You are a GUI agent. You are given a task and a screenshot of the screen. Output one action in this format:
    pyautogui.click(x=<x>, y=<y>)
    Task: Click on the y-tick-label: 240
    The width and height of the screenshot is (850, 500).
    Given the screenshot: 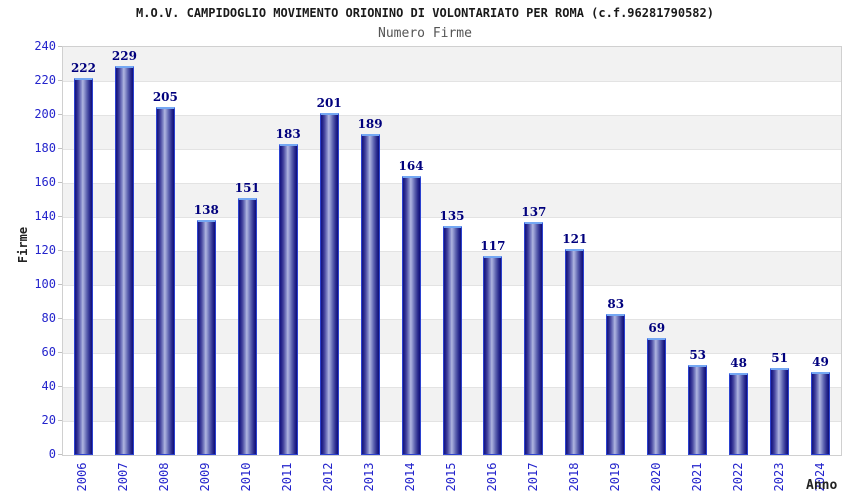 What is the action you would take?
    pyautogui.click(x=45, y=46)
    